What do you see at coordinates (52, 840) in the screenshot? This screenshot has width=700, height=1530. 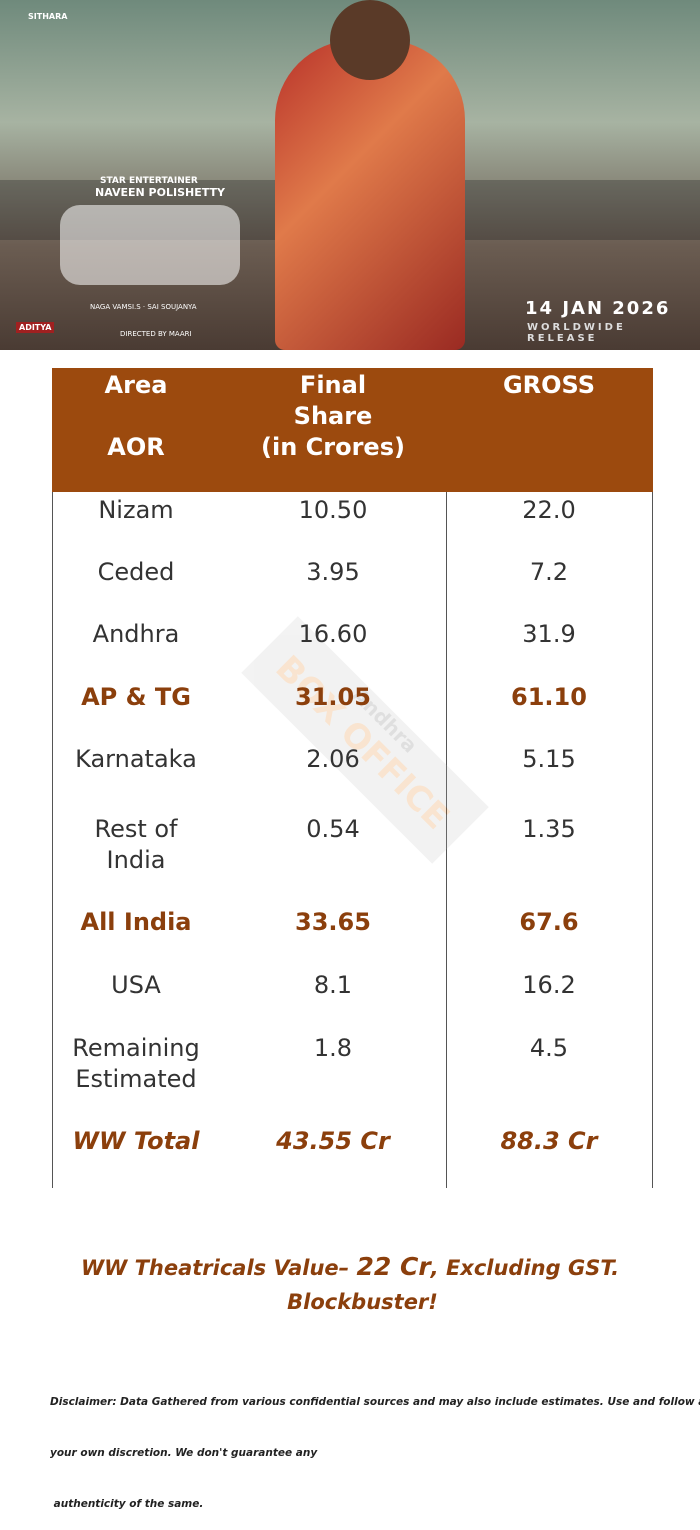 I see `border-left` at bounding box center [52, 840].